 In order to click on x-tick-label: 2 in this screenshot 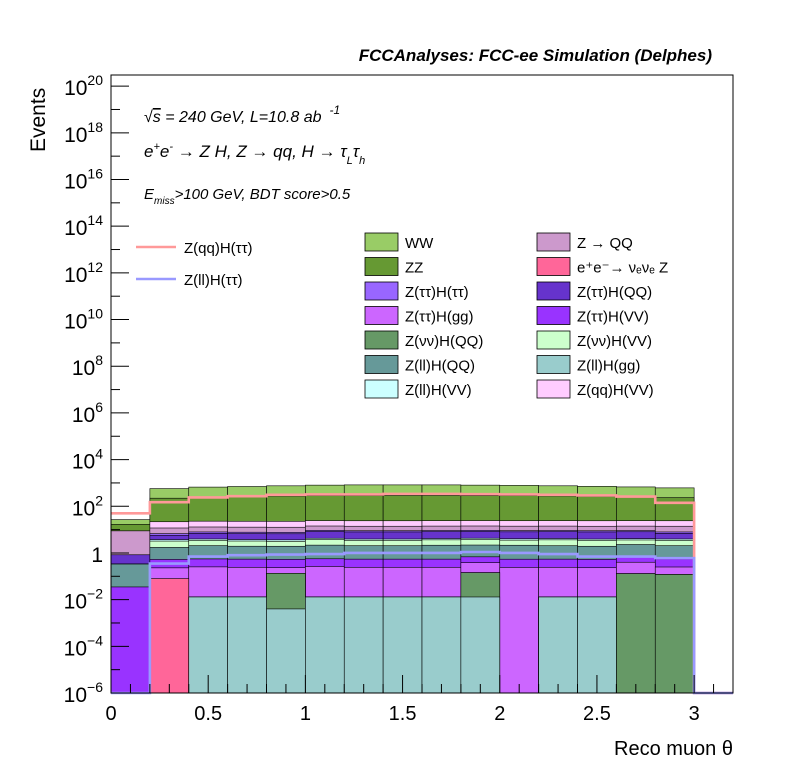, I will do `click(499, 714)`.